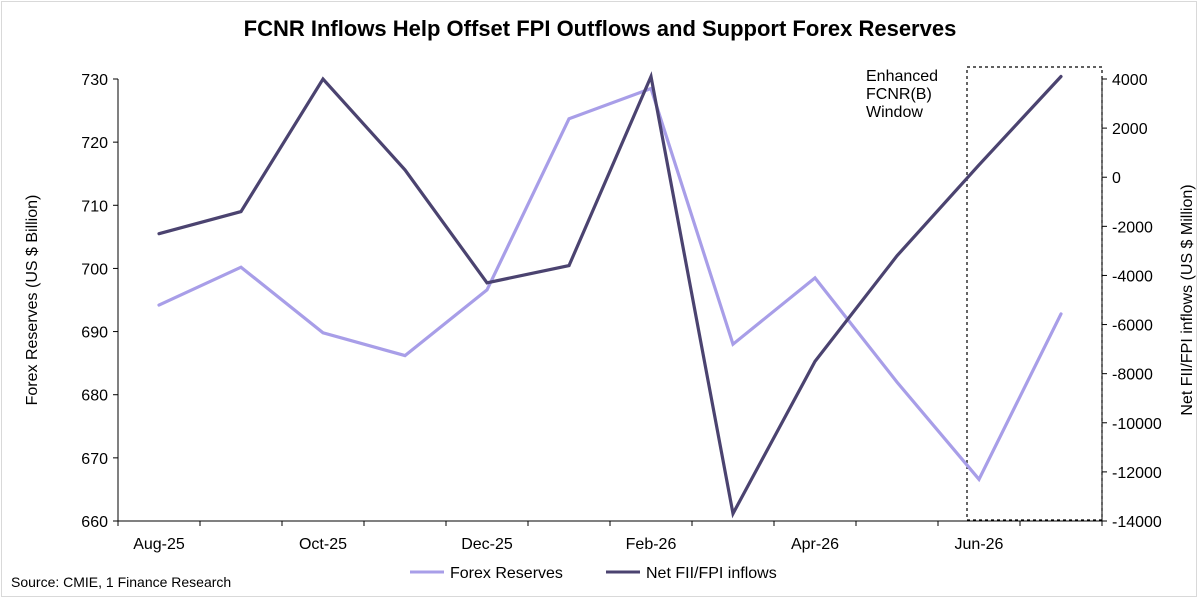 This screenshot has height=600, width=1200. Describe the element at coordinates (651, 544) in the screenshot. I see `x-tick-label: Feb-26` at that location.